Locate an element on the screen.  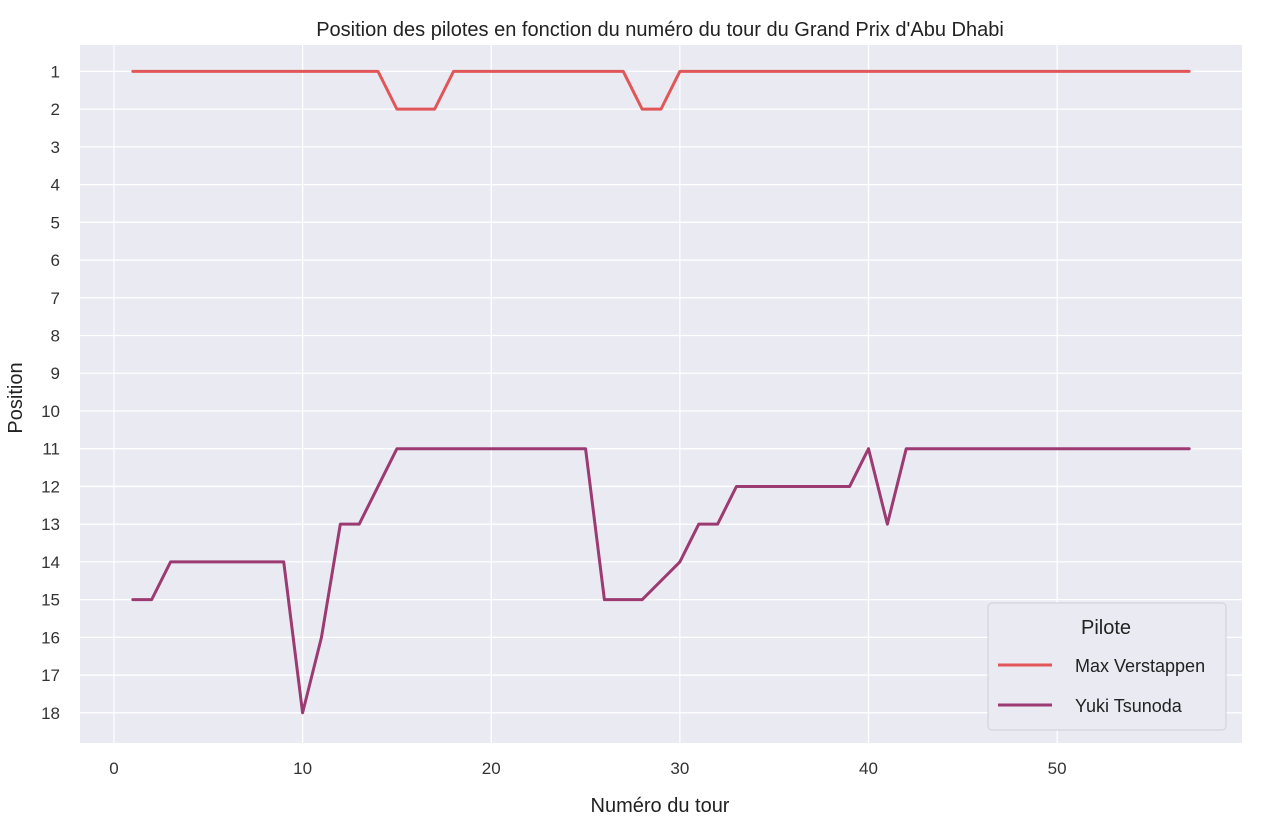
y-tick-label: 16 is located at coordinates (50, 637).